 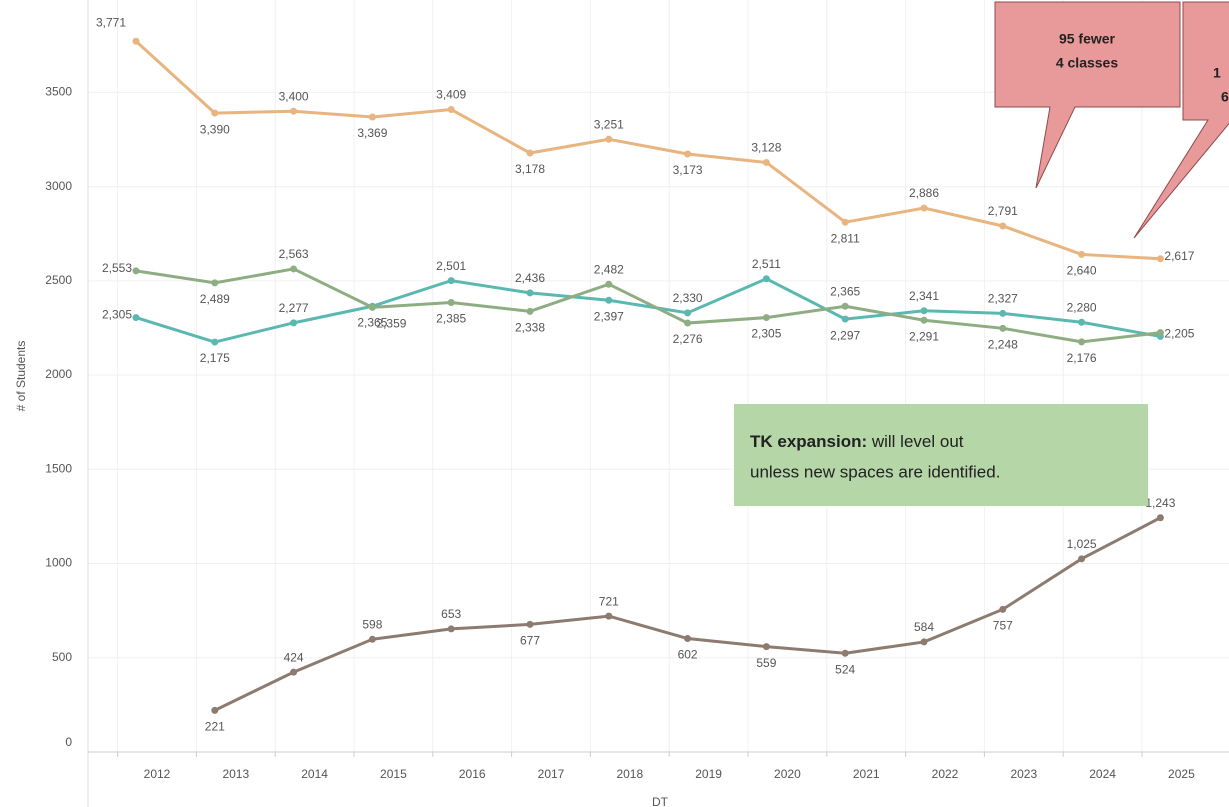 What do you see at coordinates (451, 319) in the screenshot?
I see `value-label: 2,385` at bounding box center [451, 319].